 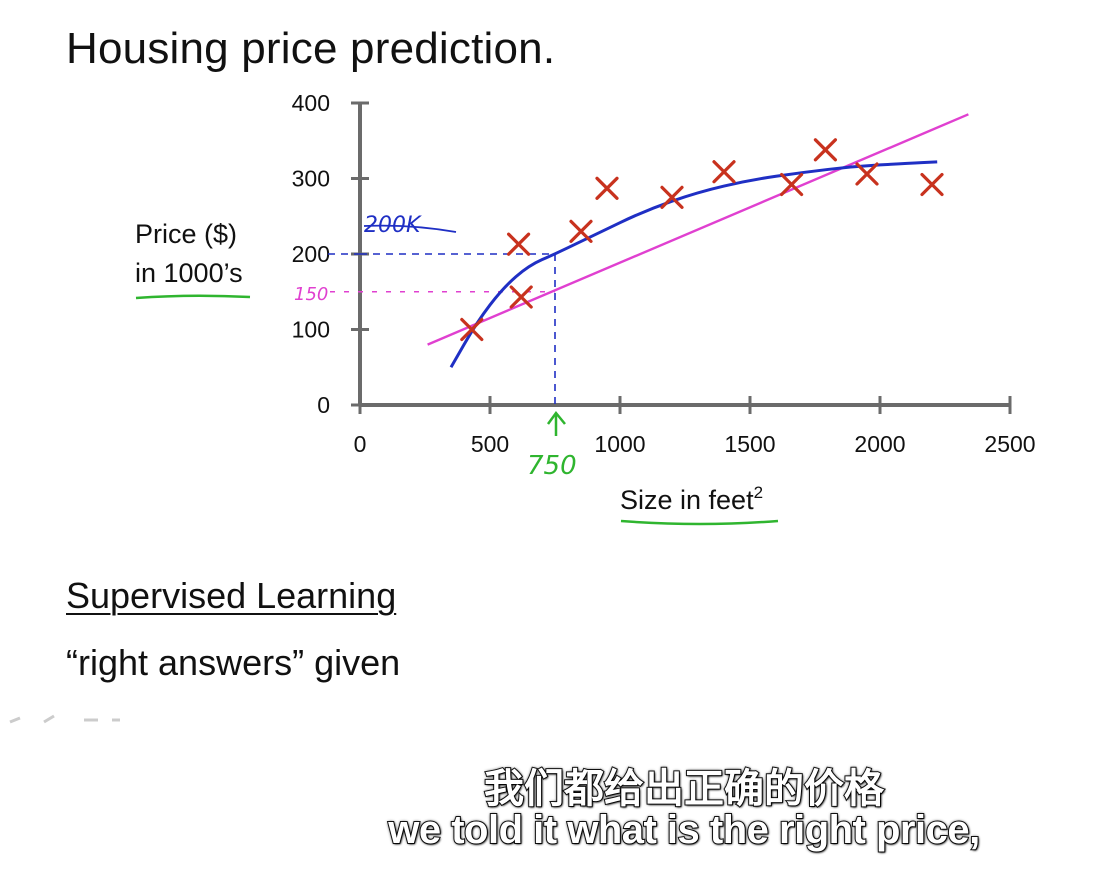 I want to click on subtitle-english: we told it what is the right price,, so click(x=684, y=830).